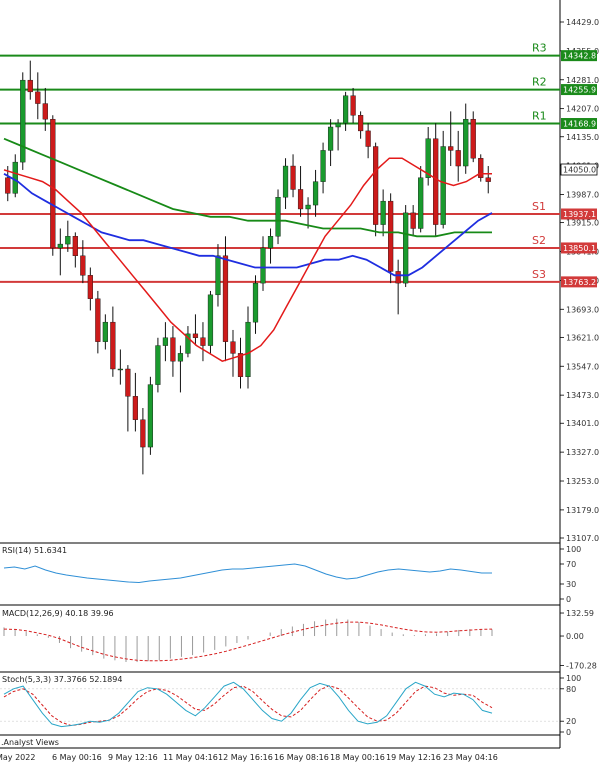 This screenshot has width=600, height=765. I want to click on level-value-s2: 13850.1, so click(579, 248).